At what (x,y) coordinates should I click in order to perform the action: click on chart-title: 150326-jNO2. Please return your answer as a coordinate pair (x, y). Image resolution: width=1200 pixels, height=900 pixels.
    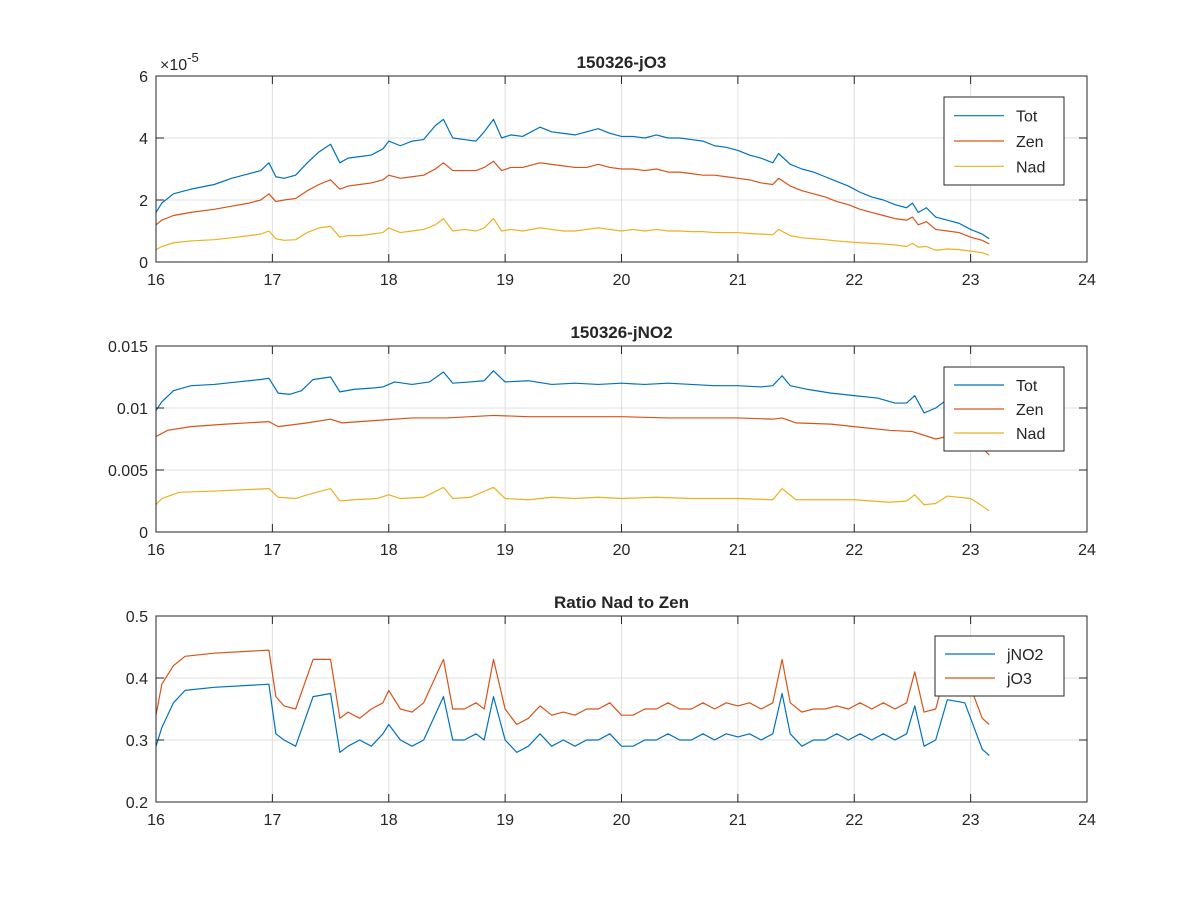
    Looking at the image, I should click on (621, 332).